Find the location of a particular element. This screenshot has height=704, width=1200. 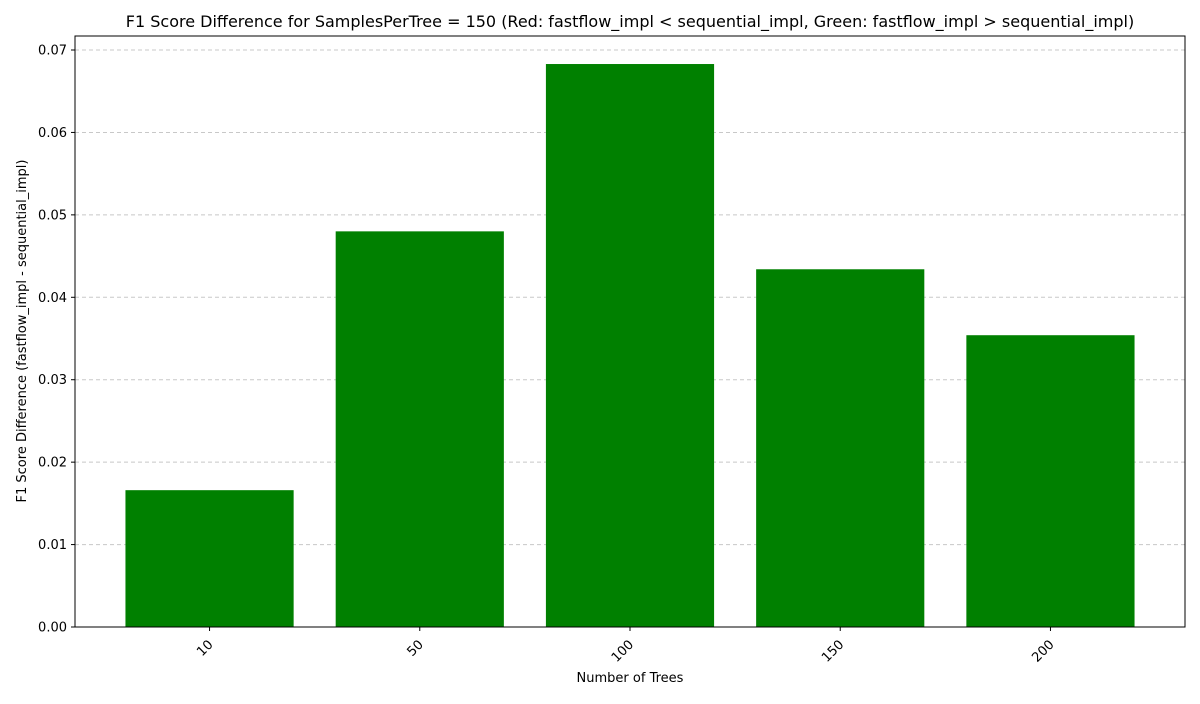

y-tick-label: 0.03 is located at coordinates (52, 380).